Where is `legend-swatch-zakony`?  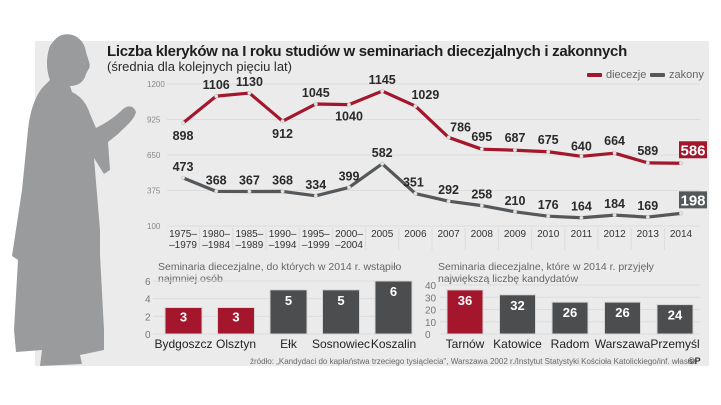 legend-swatch-zakony is located at coordinates (657, 75).